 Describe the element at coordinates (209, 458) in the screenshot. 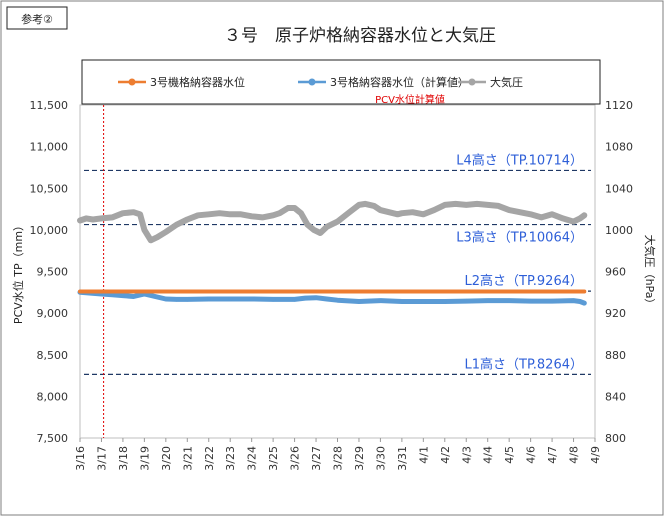

I see `x-tick-label: 3/22` at that location.